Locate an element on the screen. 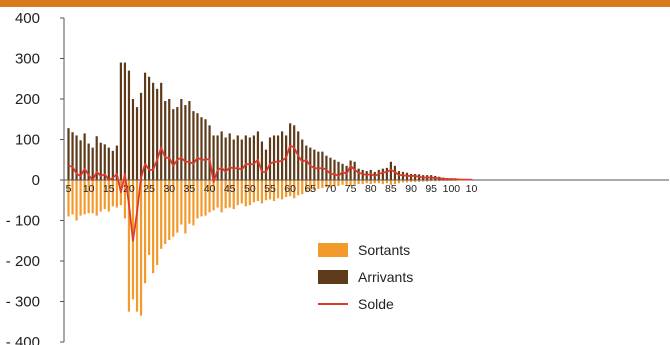  y-tick-label: 200 is located at coordinates (27, 99).